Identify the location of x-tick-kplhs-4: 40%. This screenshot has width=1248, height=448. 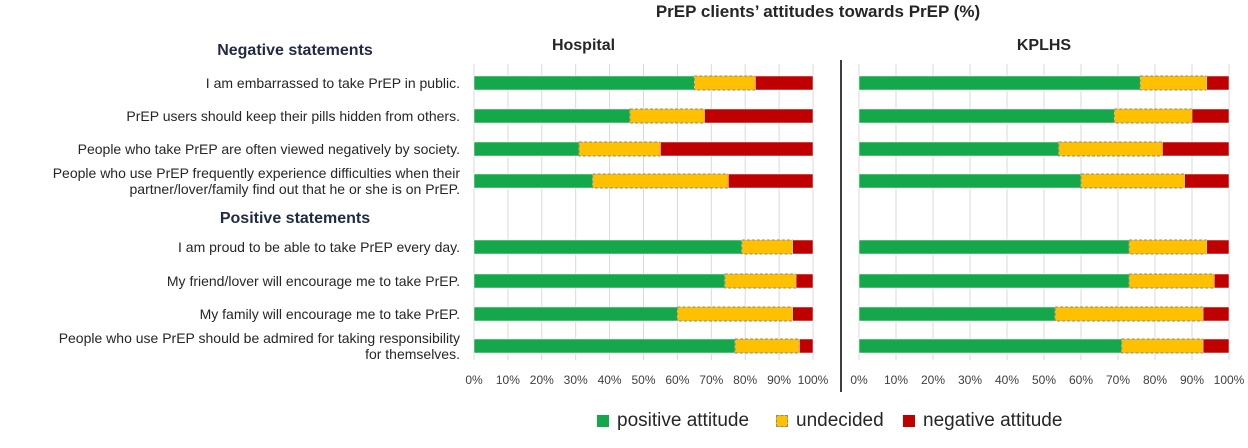
(1007, 380).